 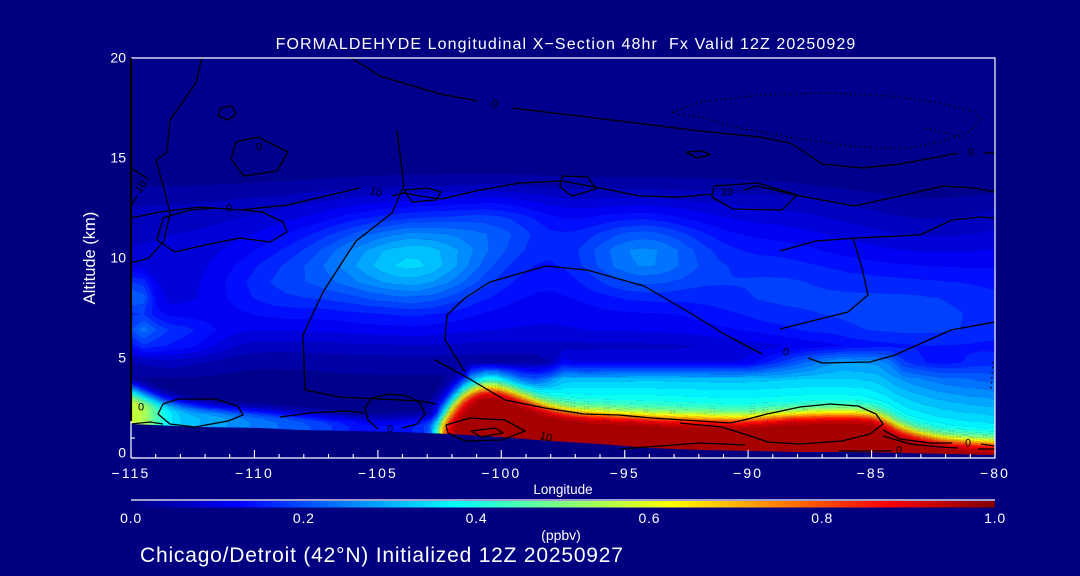 I want to click on svg-text: −90, so click(x=748, y=473).